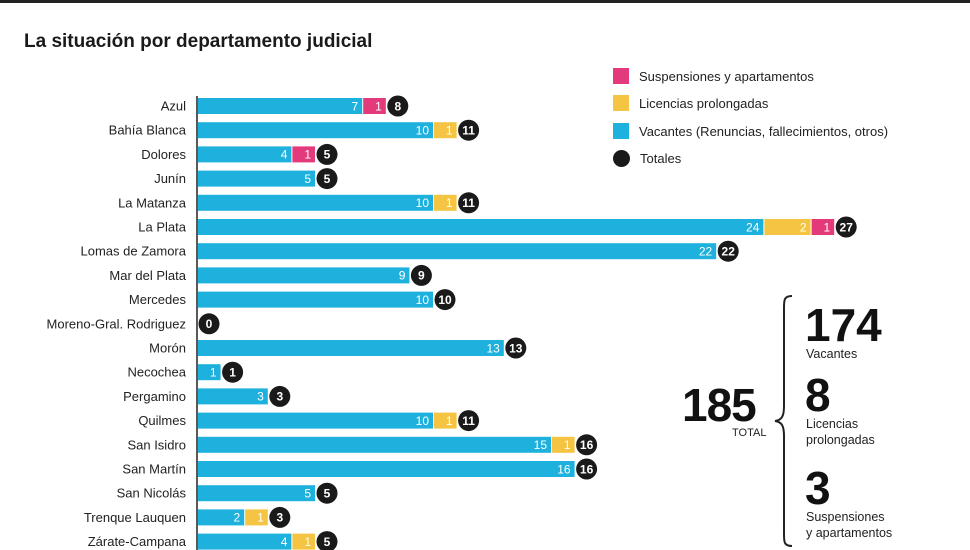  I want to click on total-label-moron: 13, so click(516, 348).